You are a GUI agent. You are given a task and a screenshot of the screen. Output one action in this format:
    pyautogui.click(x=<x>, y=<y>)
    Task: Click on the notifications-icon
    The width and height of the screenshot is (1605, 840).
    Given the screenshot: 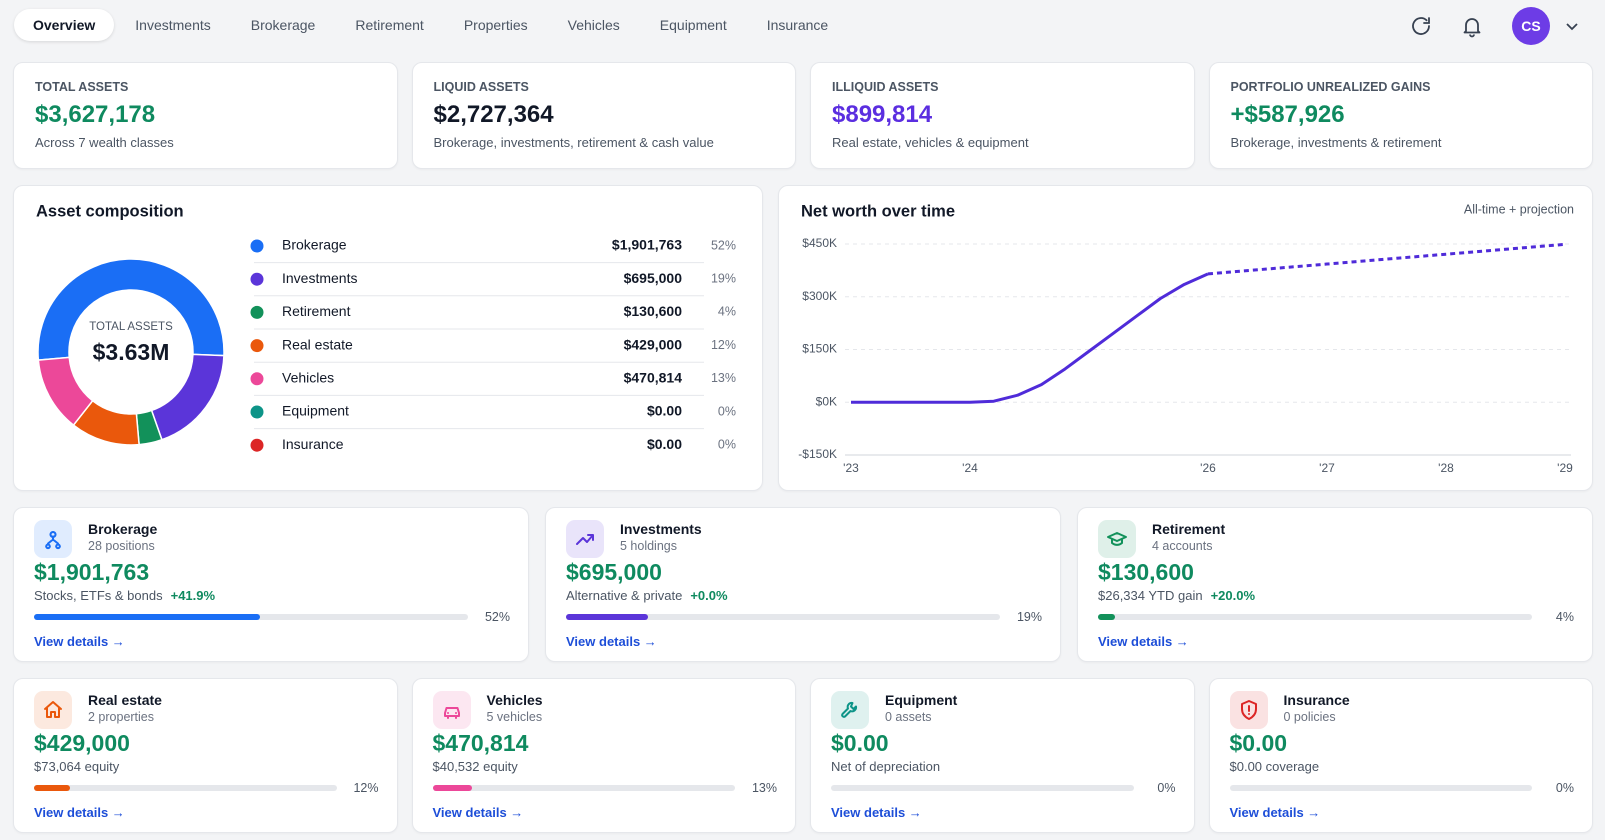 What is the action you would take?
    pyautogui.click(x=1472, y=26)
    